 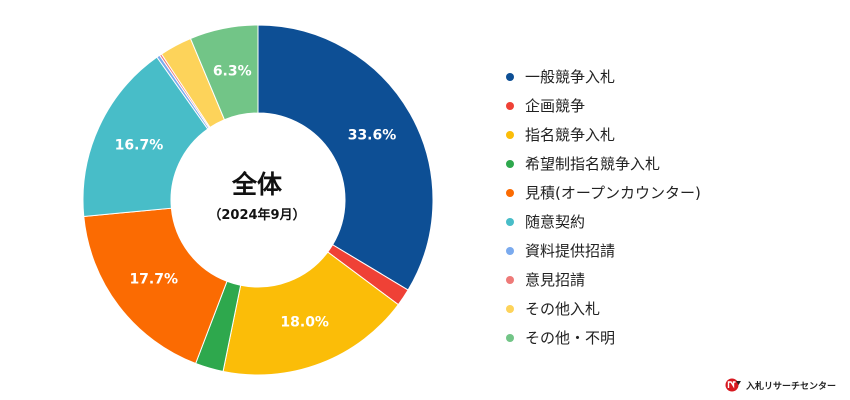 I want to click on legend-item-1: 一般競争入札, so click(x=603, y=76).